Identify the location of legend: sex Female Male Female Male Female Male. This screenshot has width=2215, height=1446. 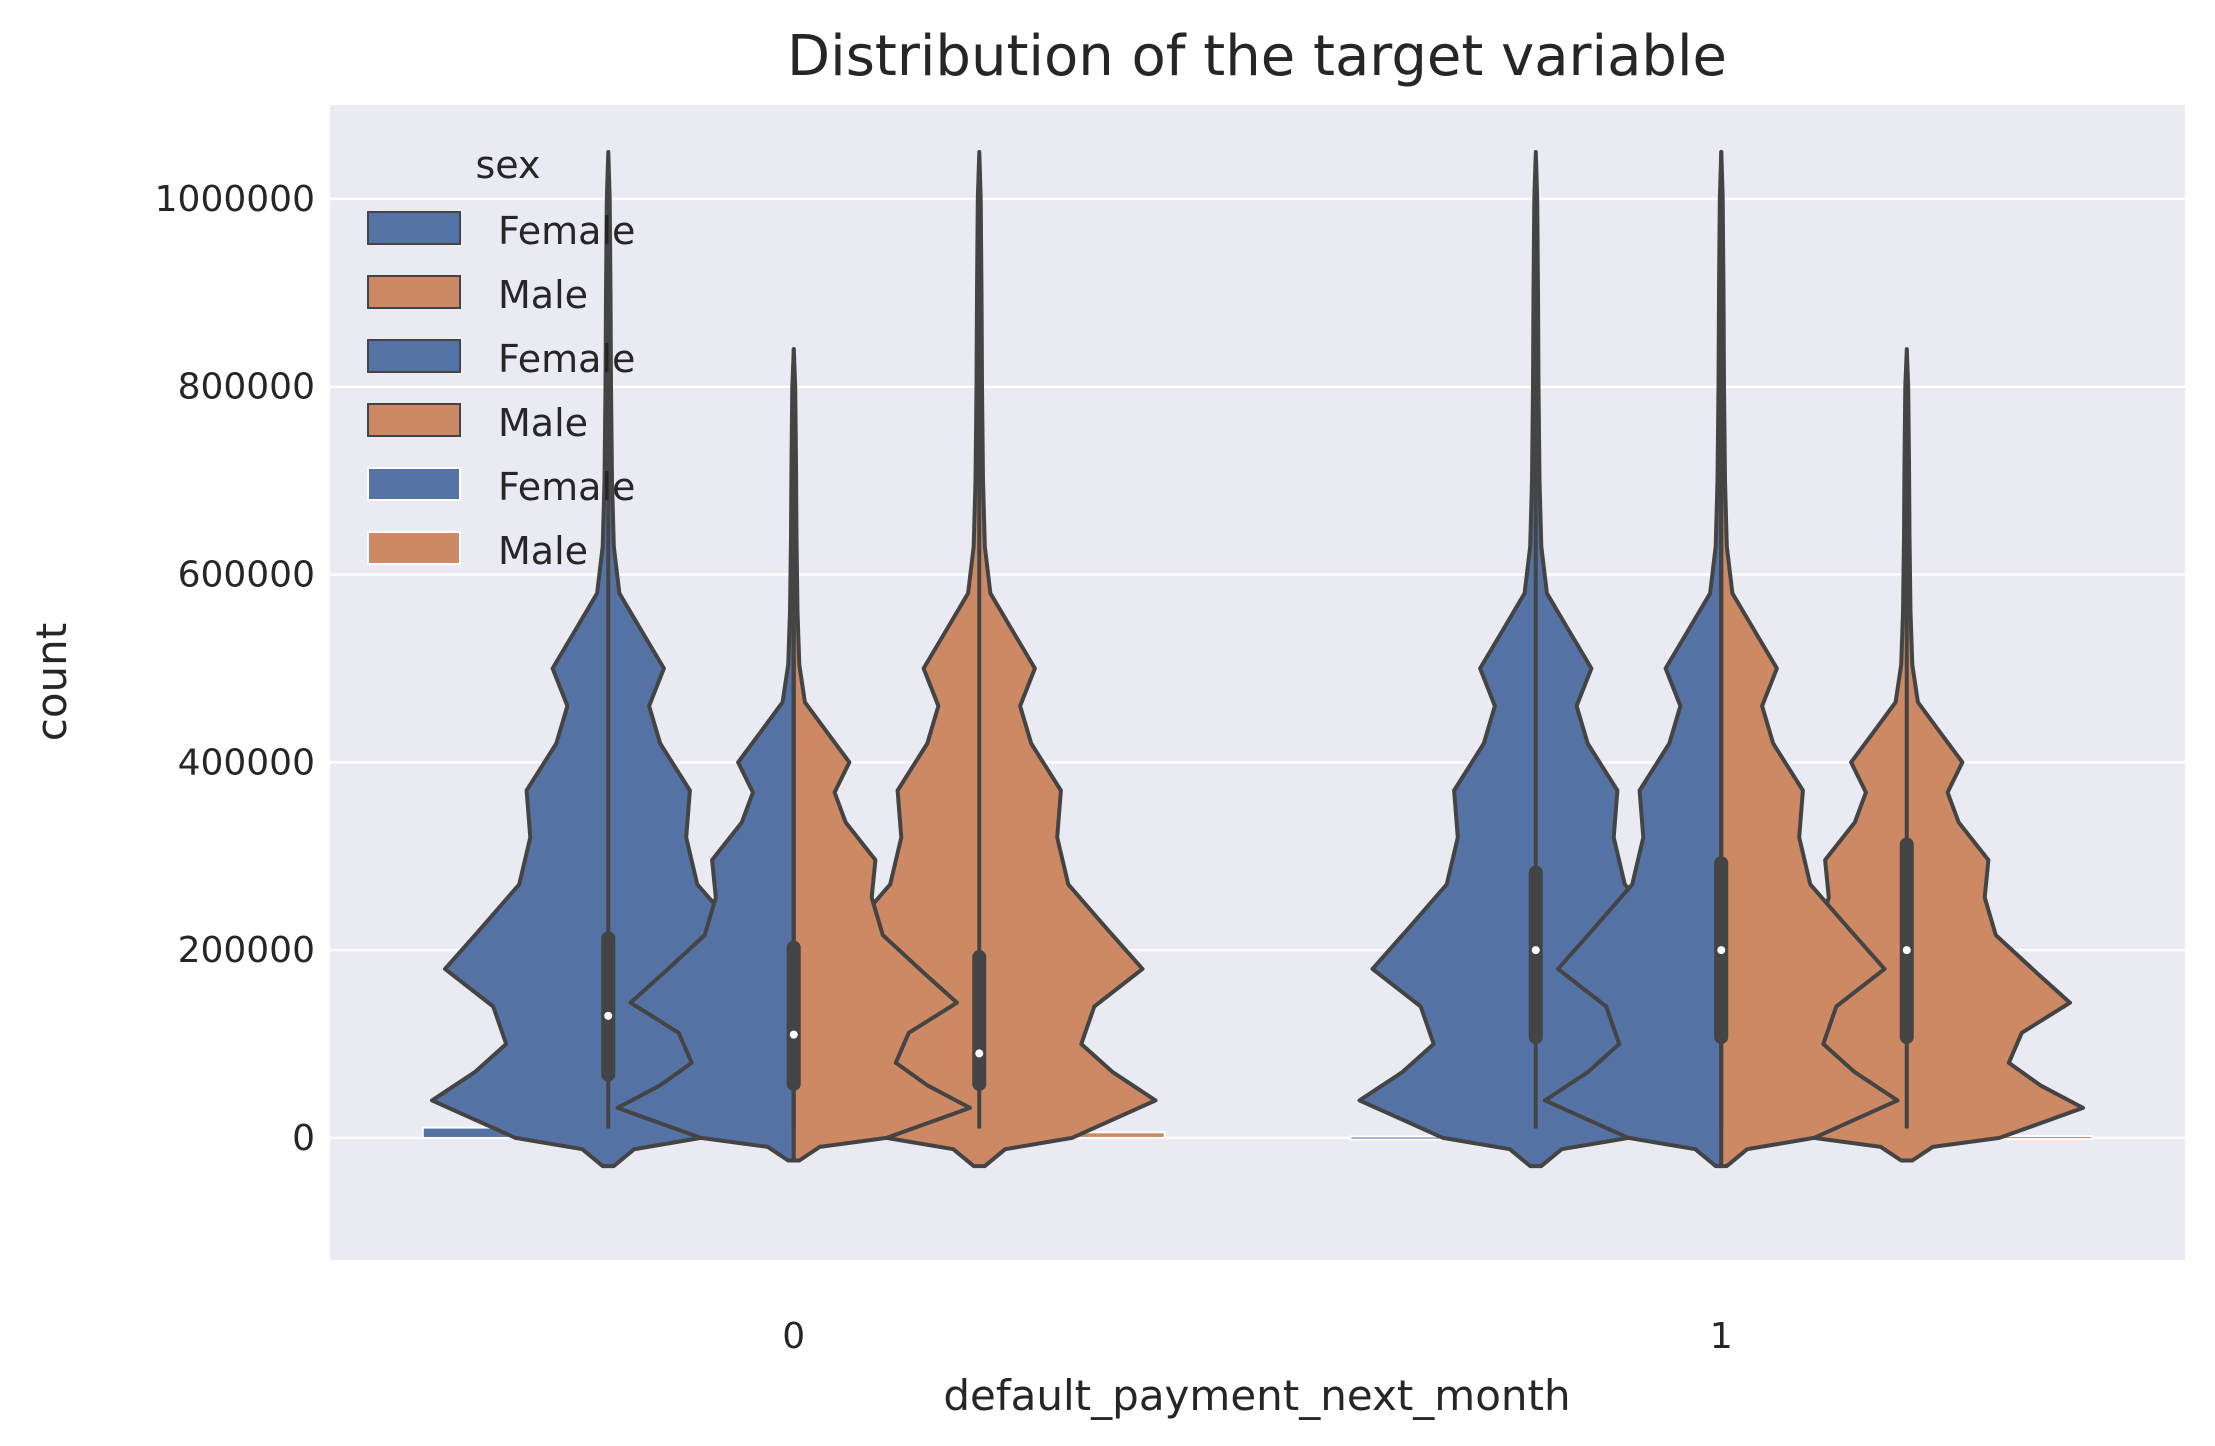
(501, 358).